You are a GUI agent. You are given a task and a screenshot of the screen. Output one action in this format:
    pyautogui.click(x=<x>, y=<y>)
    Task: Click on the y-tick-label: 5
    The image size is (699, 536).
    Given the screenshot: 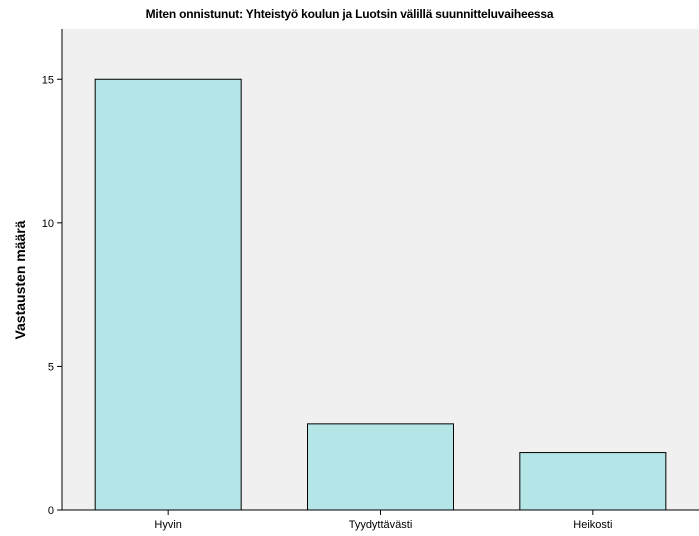 What is the action you would take?
    pyautogui.click(x=51, y=367)
    